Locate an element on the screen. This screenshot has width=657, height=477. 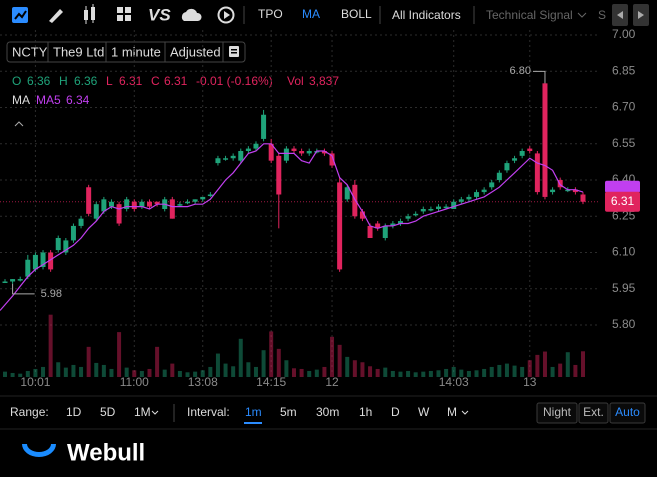
interval-option: 1m is located at coordinates (253, 412).